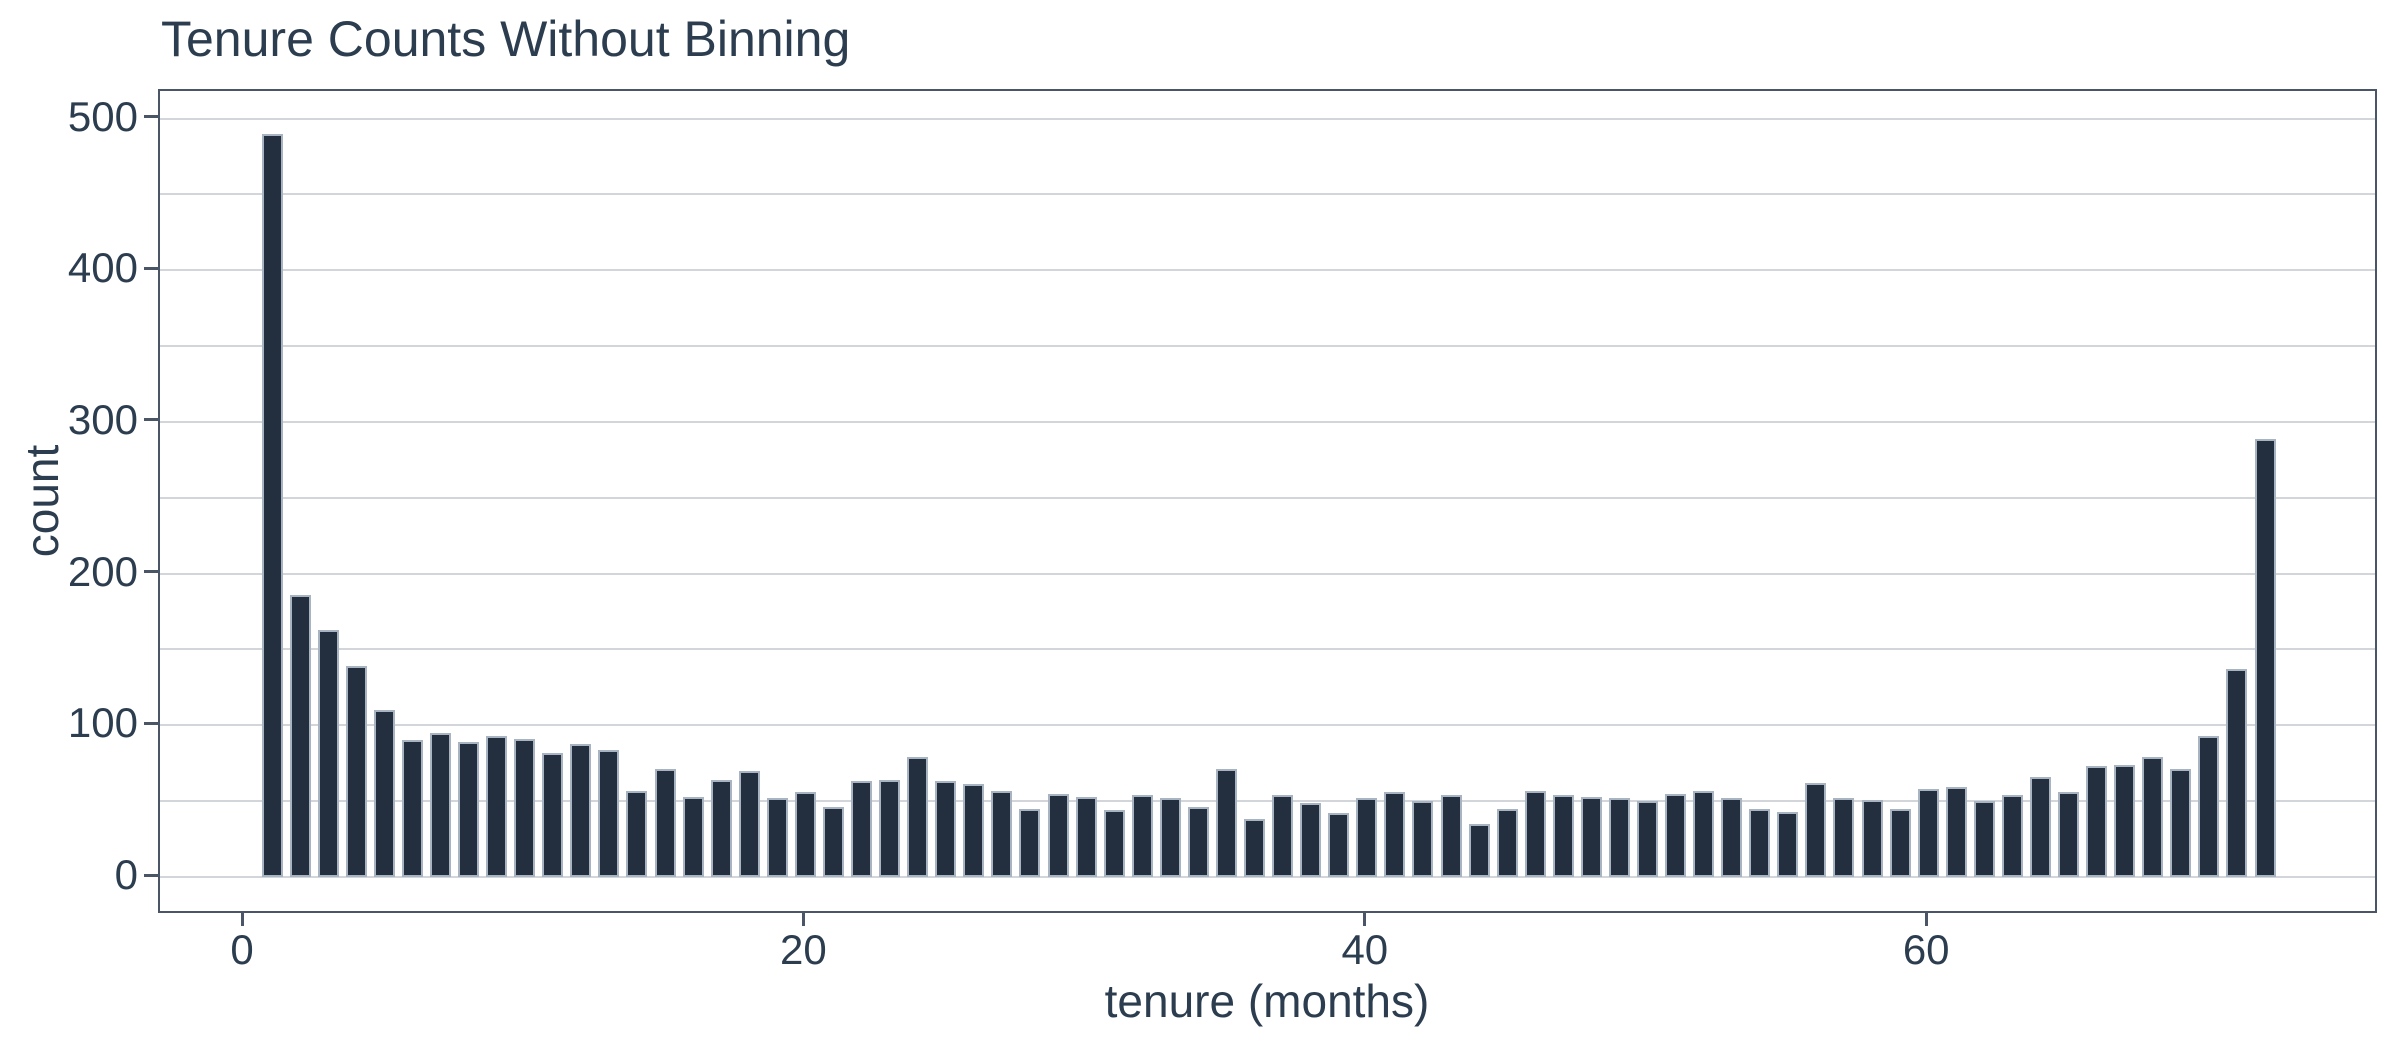 The width and height of the screenshot is (2400, 1050). What do you see at coordinates (102, 419) in the screenshot?
I see `y-tick-label: 300` at bounding box center [102, 419].